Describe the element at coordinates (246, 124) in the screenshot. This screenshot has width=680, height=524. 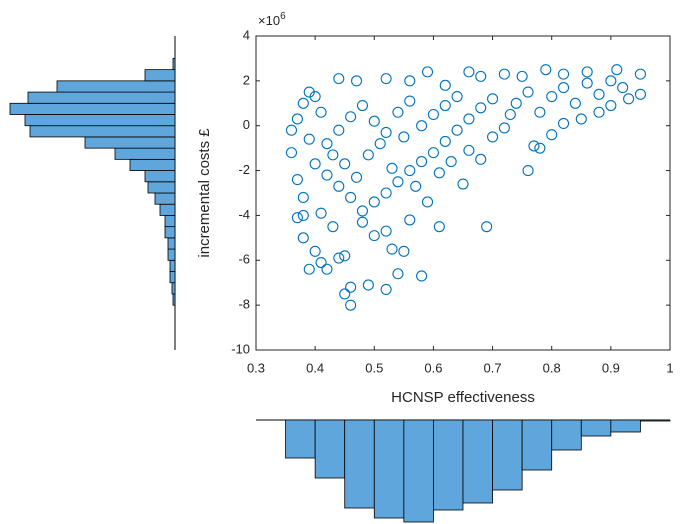
I see `y-tick-label: 0` at that location.